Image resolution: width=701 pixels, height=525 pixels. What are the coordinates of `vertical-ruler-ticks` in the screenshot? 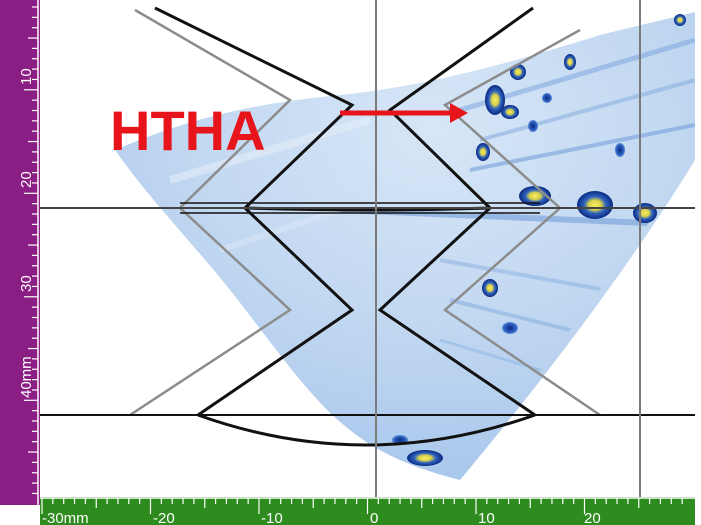 It's located at (31, 250).